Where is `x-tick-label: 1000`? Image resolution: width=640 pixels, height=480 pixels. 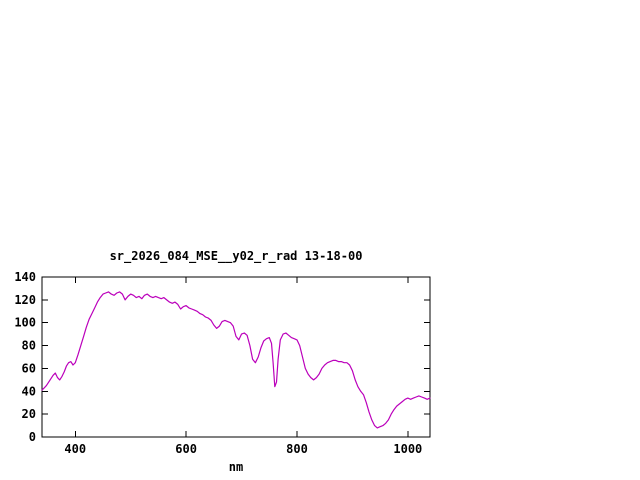 x-tick-label: 1000 is located at coordinates (407, 449).